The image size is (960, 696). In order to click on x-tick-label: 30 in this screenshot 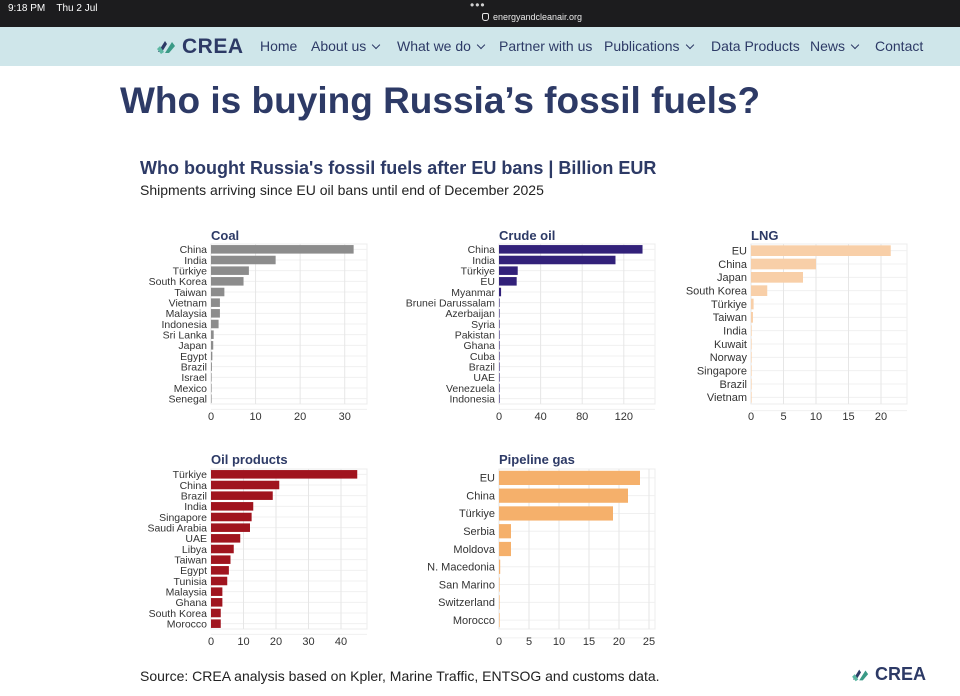, I will do `click(345, 417)`.